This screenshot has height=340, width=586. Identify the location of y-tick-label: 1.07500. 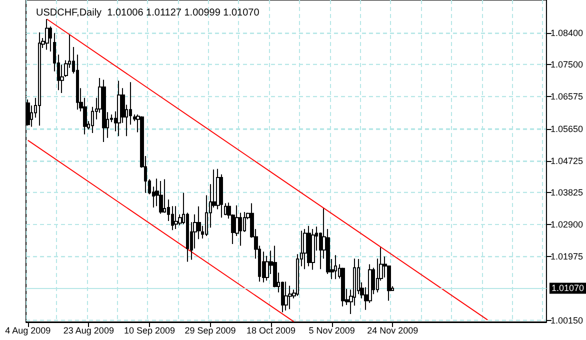
(567, 64).